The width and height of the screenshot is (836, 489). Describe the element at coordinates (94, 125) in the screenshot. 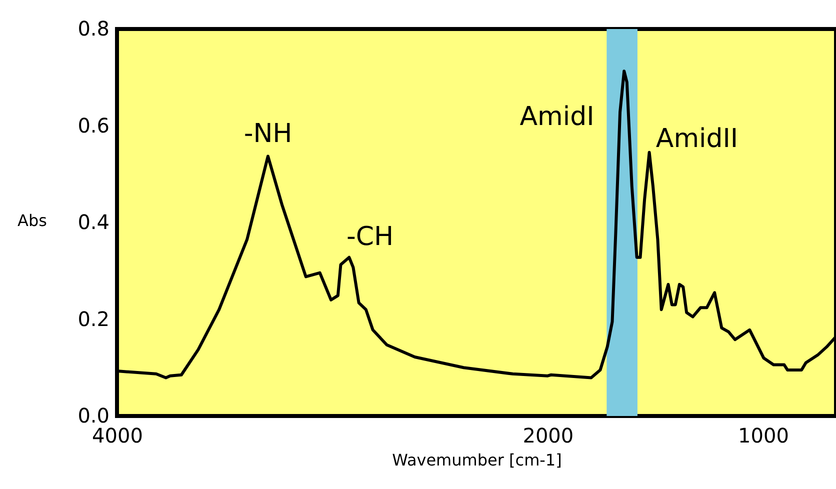

I see `y-tick-label: 0.6` at that location.